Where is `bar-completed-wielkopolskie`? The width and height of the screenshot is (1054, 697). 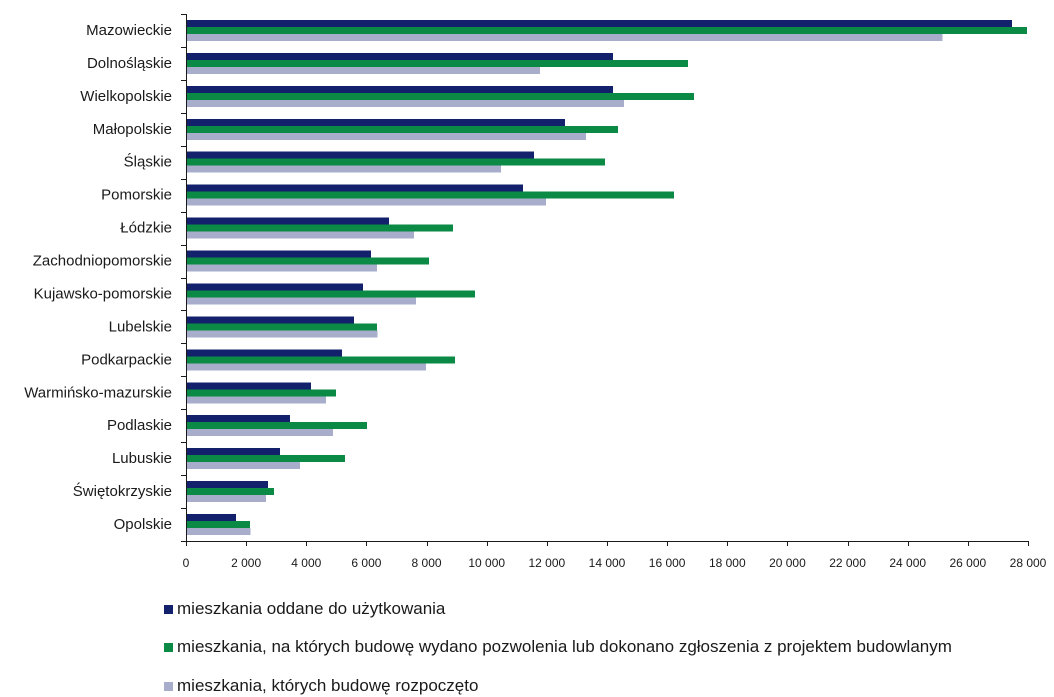
bar-completed-wielkopolskie is located at coordinates (400, 89).